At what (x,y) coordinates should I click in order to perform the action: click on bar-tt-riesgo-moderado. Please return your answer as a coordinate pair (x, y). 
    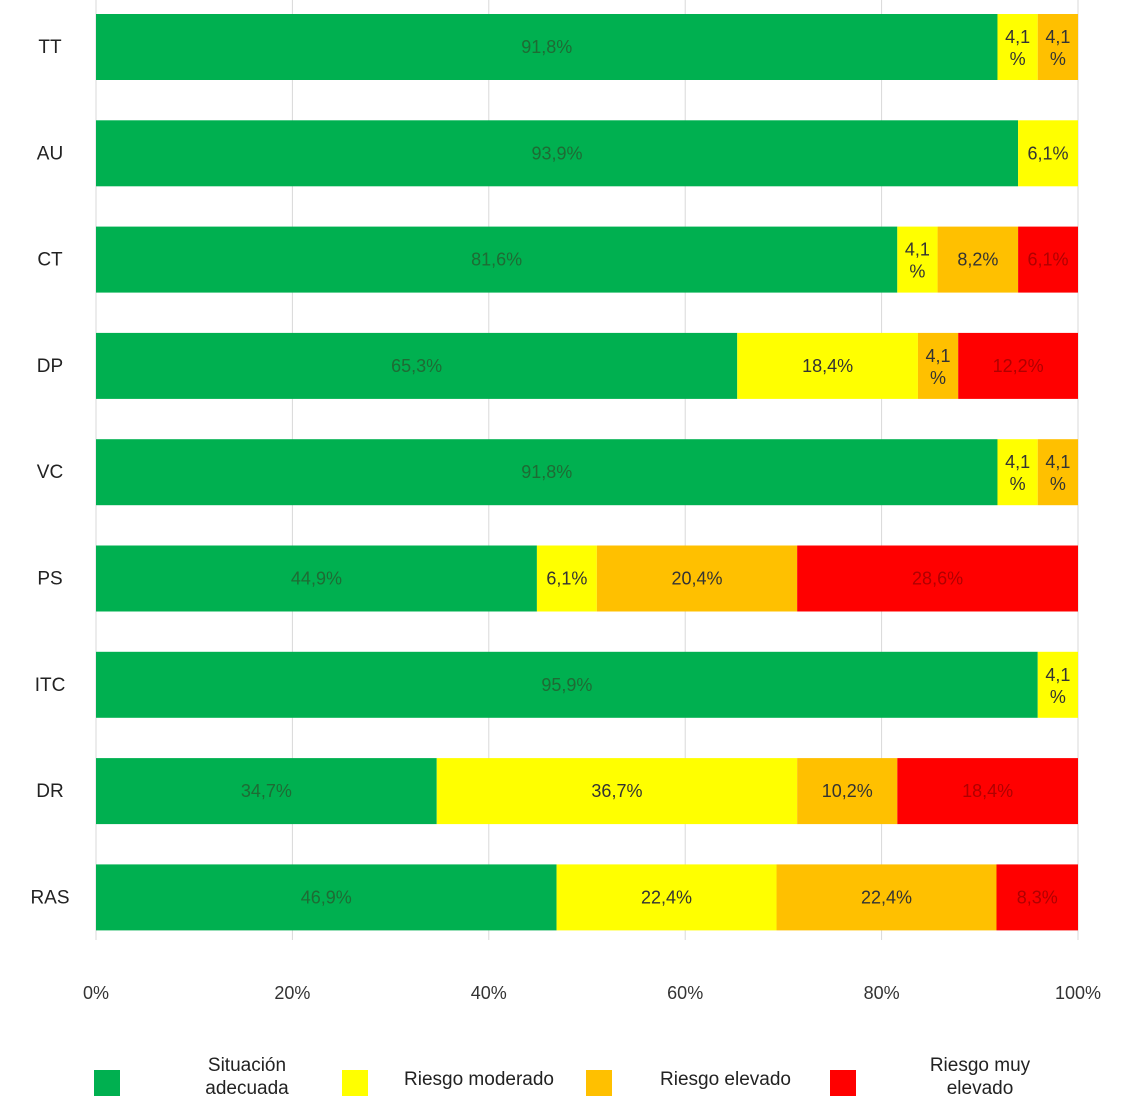
    Looking at the image, I should click on (1017, 47).